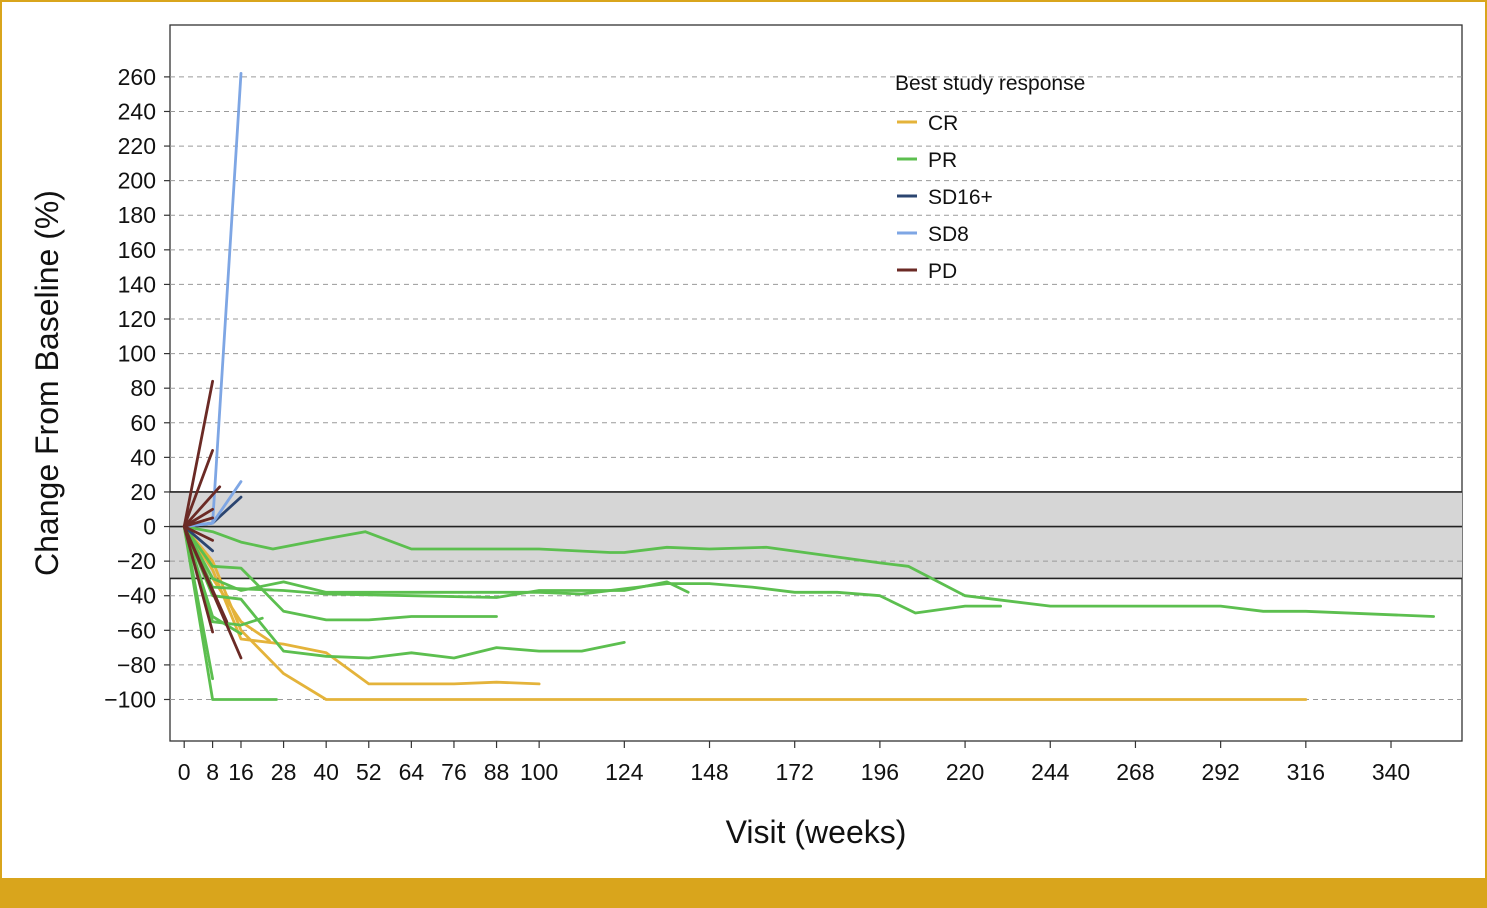 The width and height of the screenshot is (1487, 908). I want to click on y-tick-label: 60, so click(143, 423).